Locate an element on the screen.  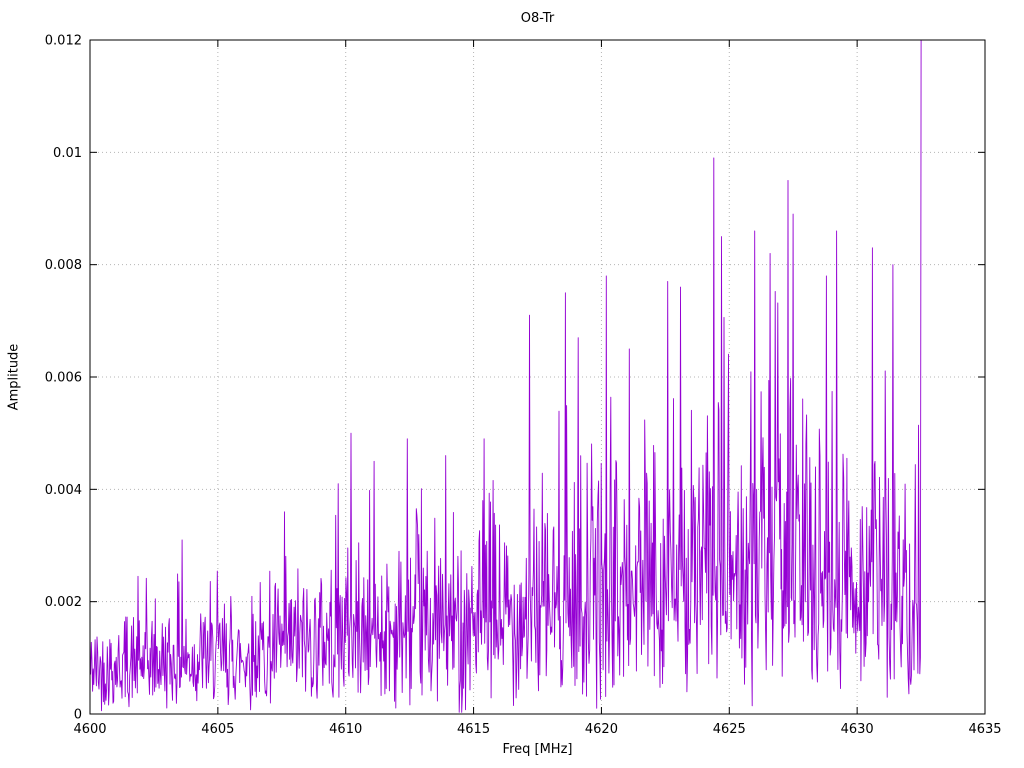
x-tick-label-4605: 4605 is located at coordinates (217, 729).